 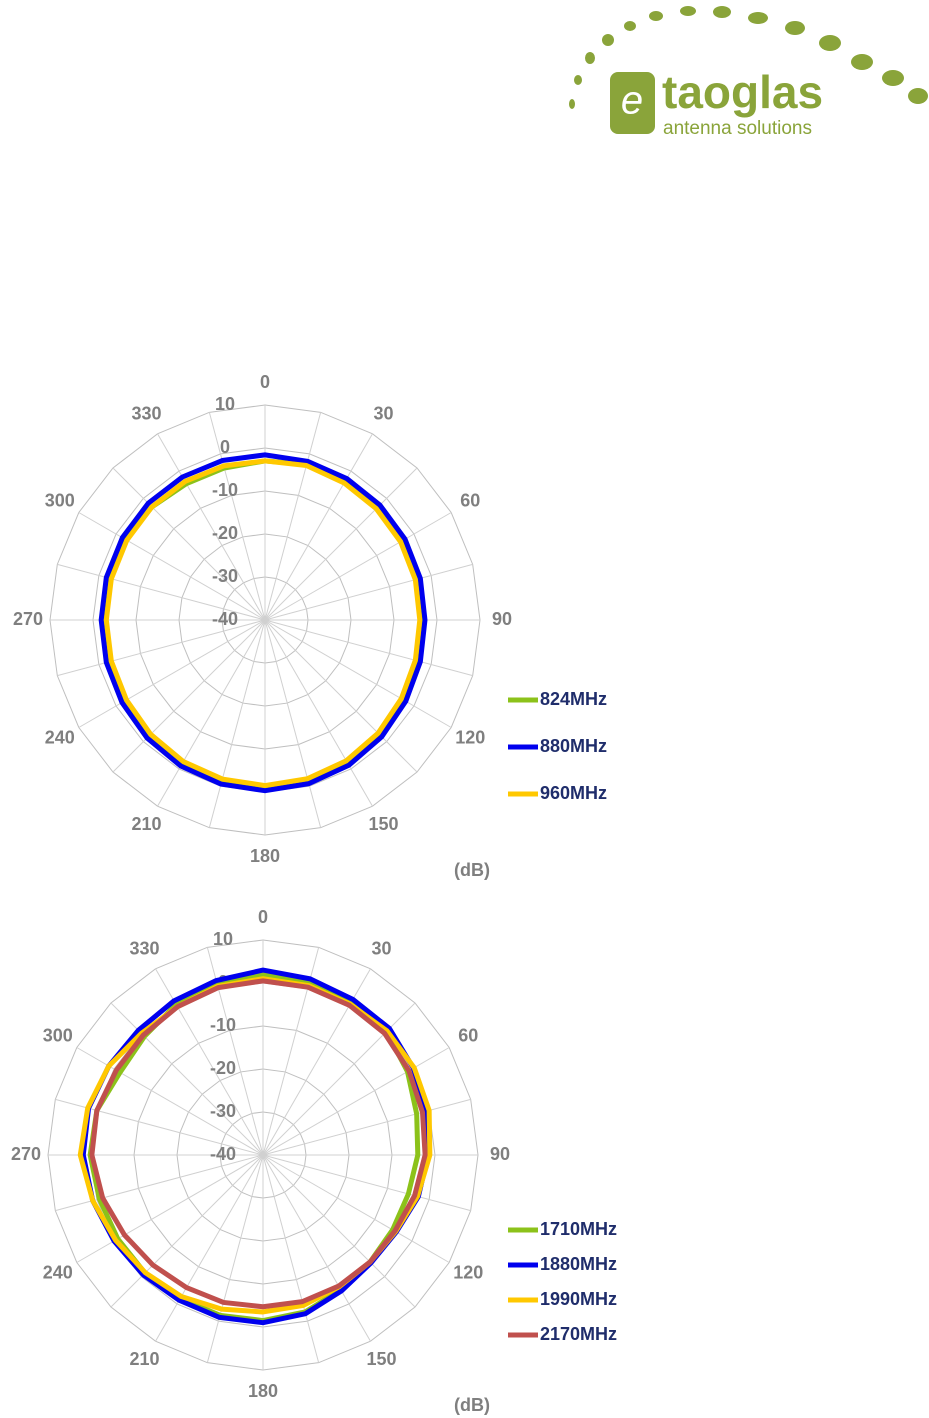 What do you see at coordinates (578, 1299) in the screenshot?
I see `legend-label: 1990MHz` at bounding box center [578, 1299].